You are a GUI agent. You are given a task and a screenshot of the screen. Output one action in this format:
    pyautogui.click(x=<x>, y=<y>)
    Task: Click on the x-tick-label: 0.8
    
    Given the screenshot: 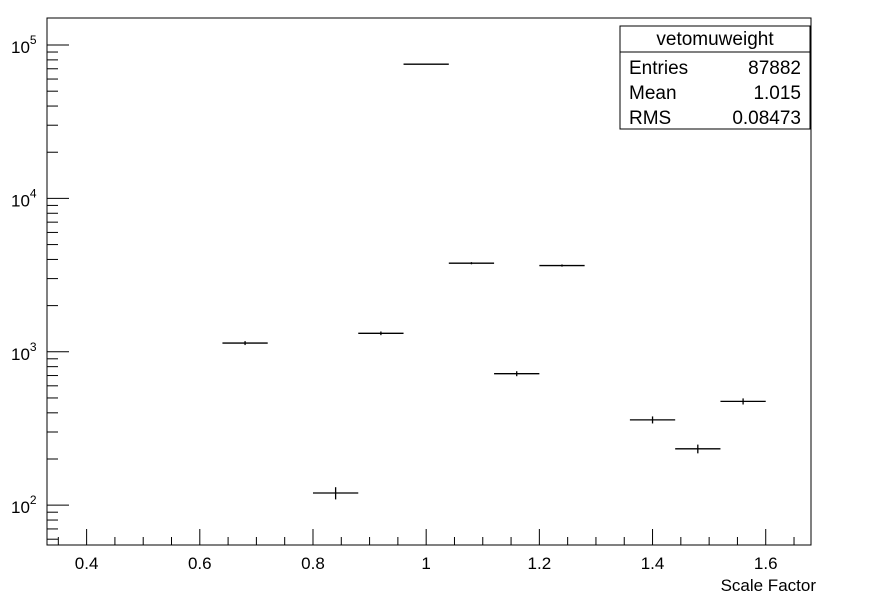 What is the action you would take?
    pyautogui.click(x=313, y=563)
    